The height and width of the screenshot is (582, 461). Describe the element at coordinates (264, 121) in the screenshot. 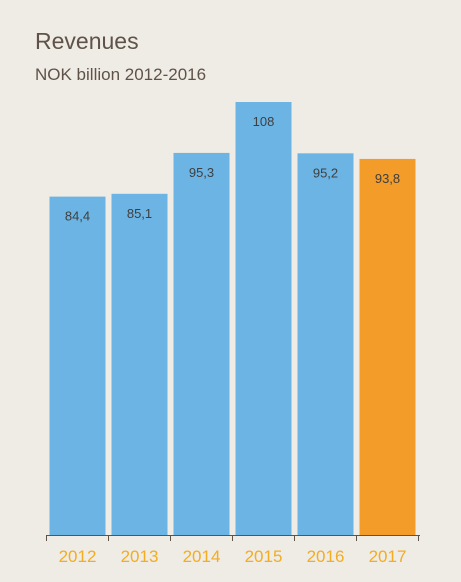

I see `bar-value-label-2015: 108` at that location.